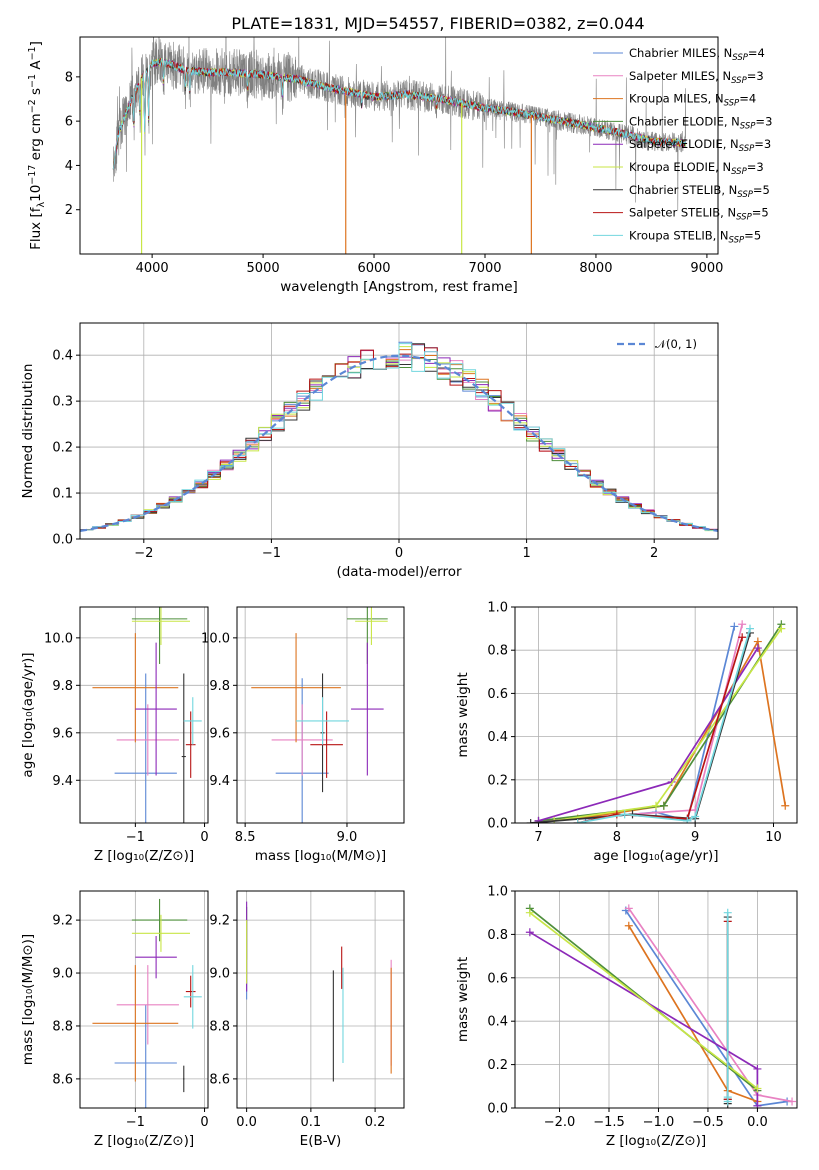  Describe the element at coordinates (62, 402) in the screenshot. I see `y-tick-label: 0.3` at that location.